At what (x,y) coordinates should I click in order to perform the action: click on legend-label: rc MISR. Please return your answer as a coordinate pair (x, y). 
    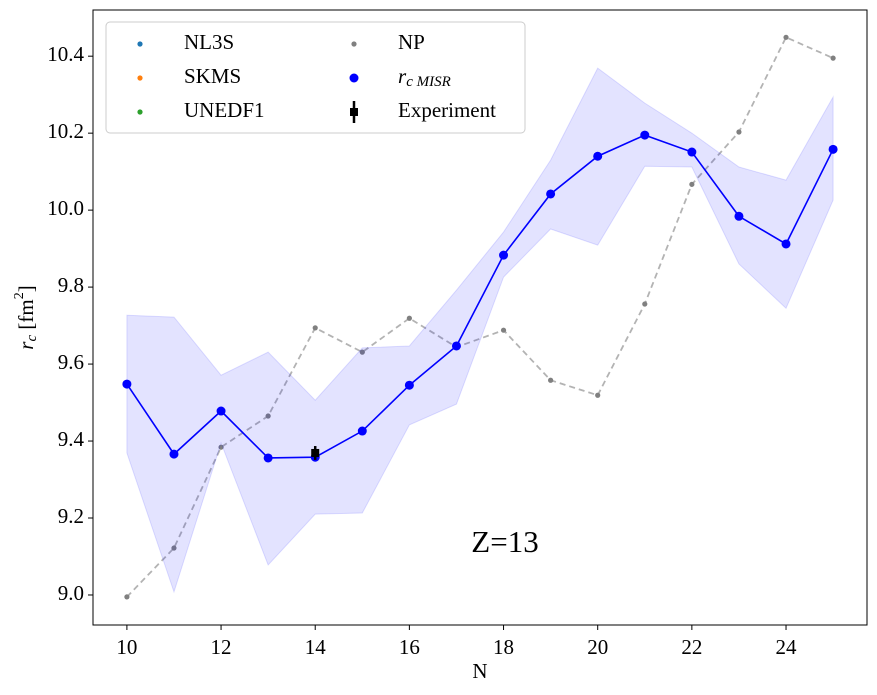
    Looking at the image, I should click on (424, 77).